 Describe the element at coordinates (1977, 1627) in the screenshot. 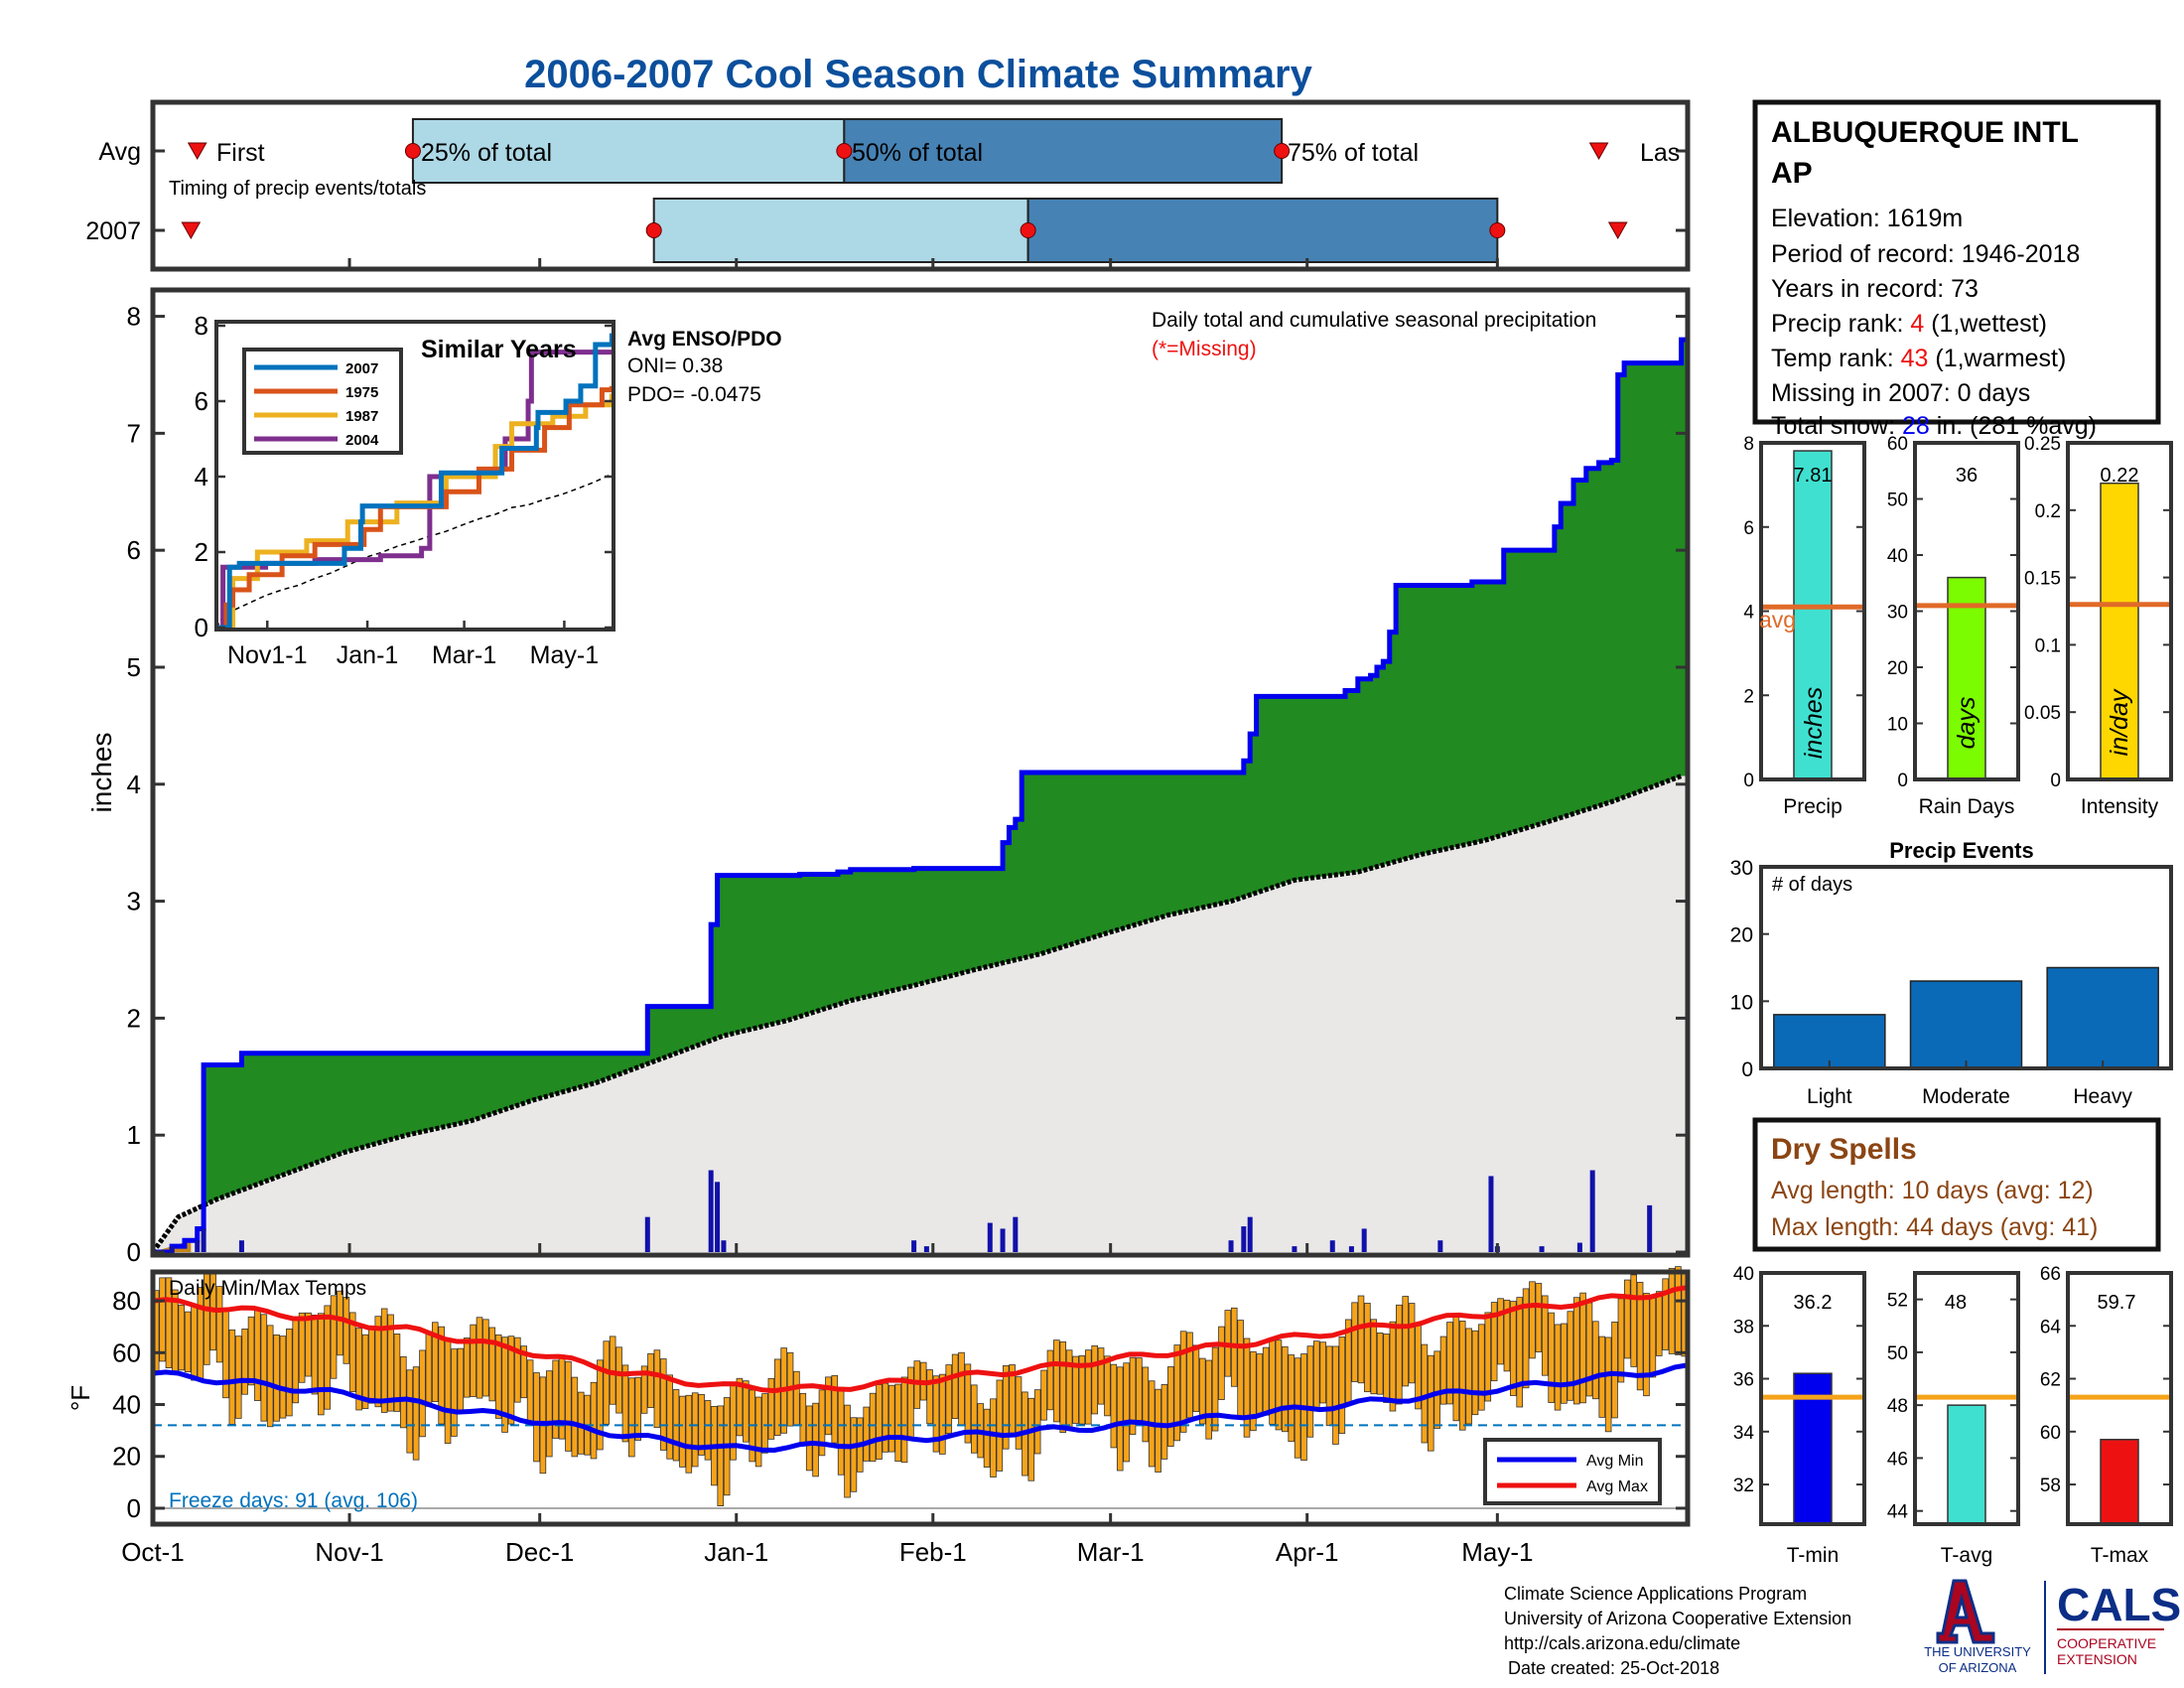

I see `university-of-arizona-logo: THE UNIVERSITY OF ARIZONA` at that location.